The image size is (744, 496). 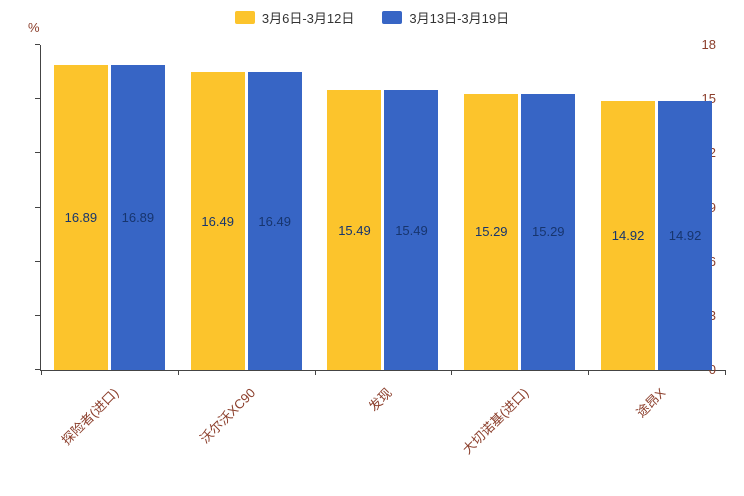 I want to click on legend-item-series-0: 3月6日-3月12日, so click(x=294, y=17).